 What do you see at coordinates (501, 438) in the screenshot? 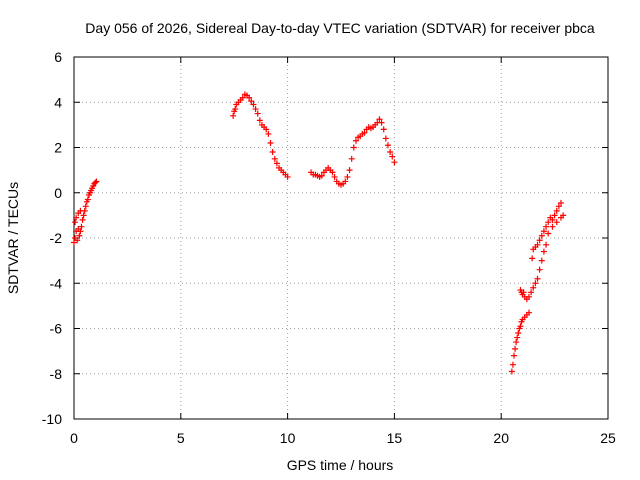
I see `x-tick-label: 20` at bounding box center [501, 438].